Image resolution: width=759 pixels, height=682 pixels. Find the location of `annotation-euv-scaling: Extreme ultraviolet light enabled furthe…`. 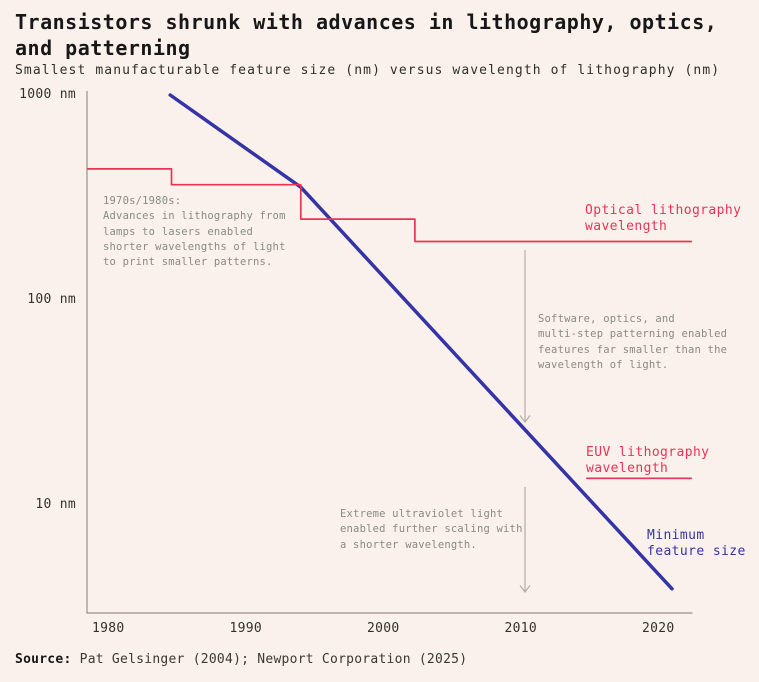

annotation-euv-scaling: Extreme ultraviolet light enabled furthe… is located at coordinates (431, 529).